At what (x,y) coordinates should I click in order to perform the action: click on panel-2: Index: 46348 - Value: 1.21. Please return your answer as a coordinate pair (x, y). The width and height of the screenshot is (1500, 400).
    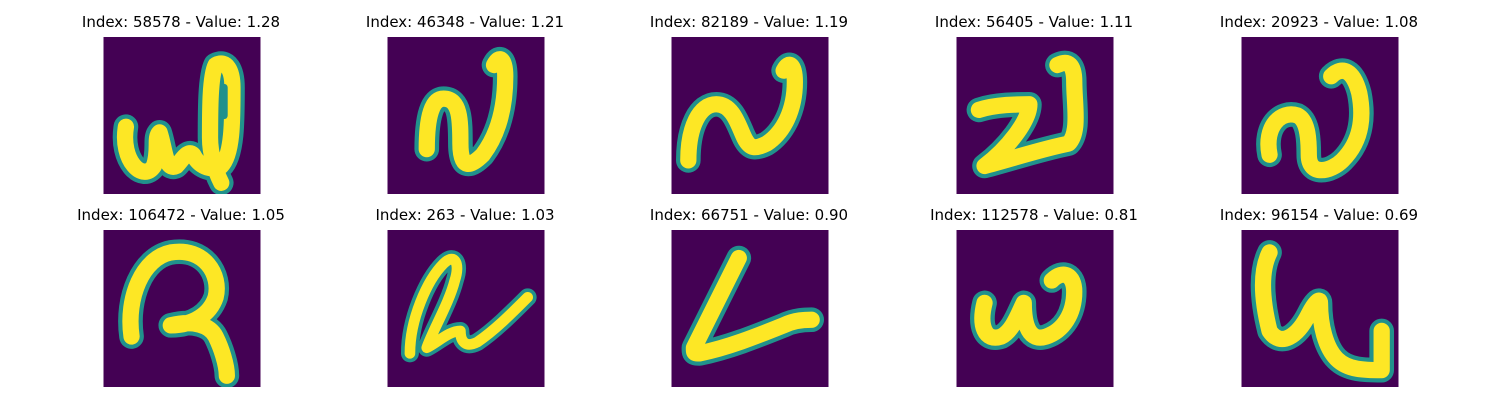
    Looking at the image, I should click on (465, 103).